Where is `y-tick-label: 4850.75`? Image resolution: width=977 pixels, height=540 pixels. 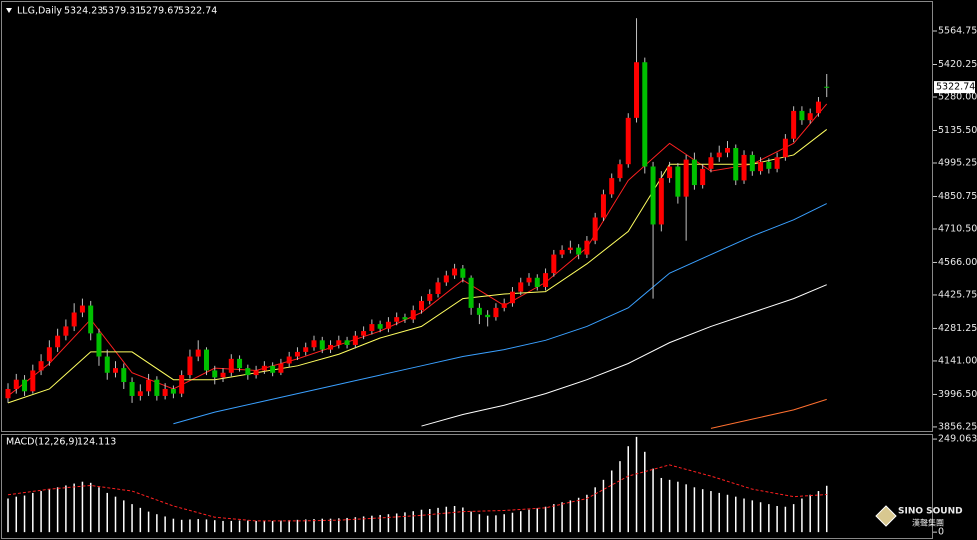 y-tick-label: 4850.75 is located at coordinates (957, 196).